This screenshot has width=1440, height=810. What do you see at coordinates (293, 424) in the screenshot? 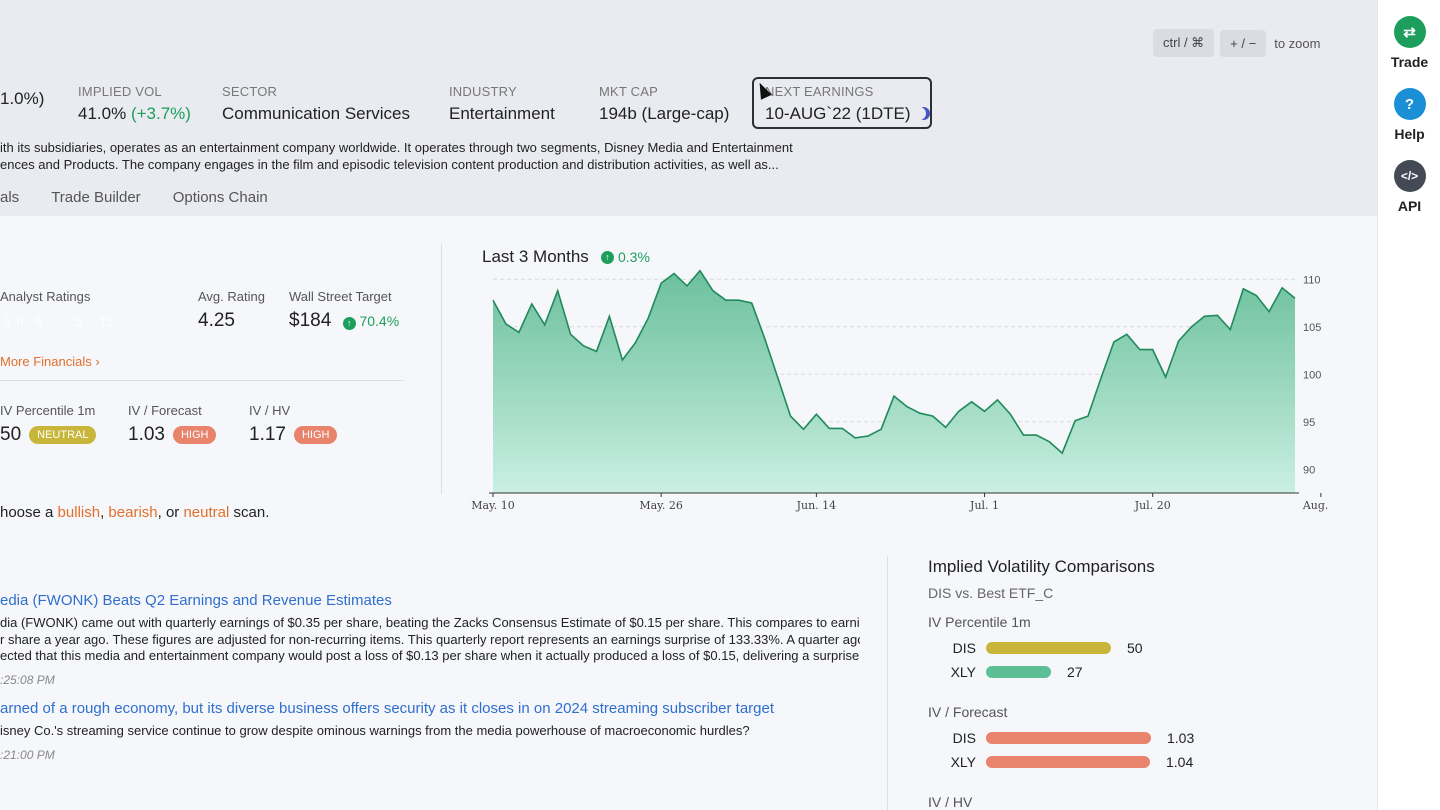
I see `iv-hv: IV / HV 1.17 HIGH` at bounding box center [293, 424].